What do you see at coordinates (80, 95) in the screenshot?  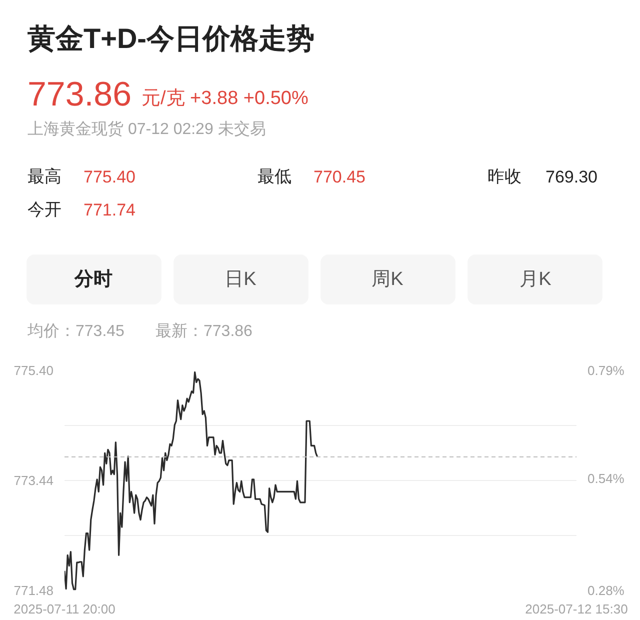 I see `text: 773.86` at bounding box center [80, 95].